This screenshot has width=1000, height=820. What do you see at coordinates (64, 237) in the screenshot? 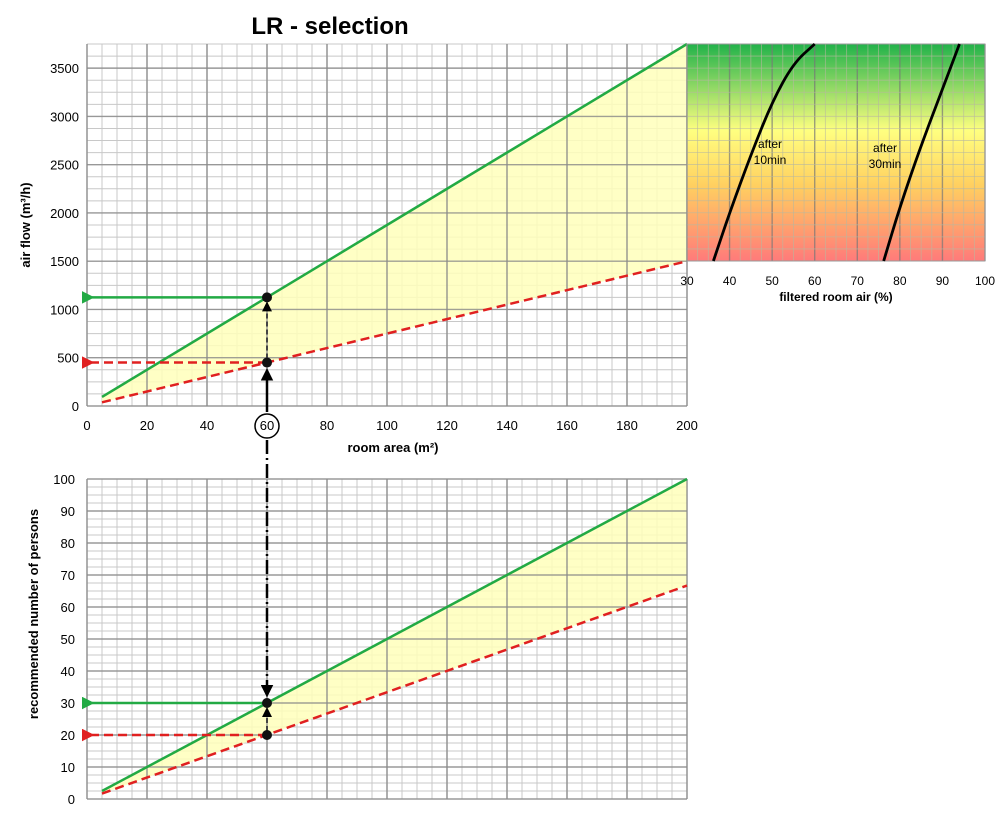
I see `airflow-y-ticks: 0 500 1000 1500 2000 2500 3000 3500` at bounding box center [64, 237].